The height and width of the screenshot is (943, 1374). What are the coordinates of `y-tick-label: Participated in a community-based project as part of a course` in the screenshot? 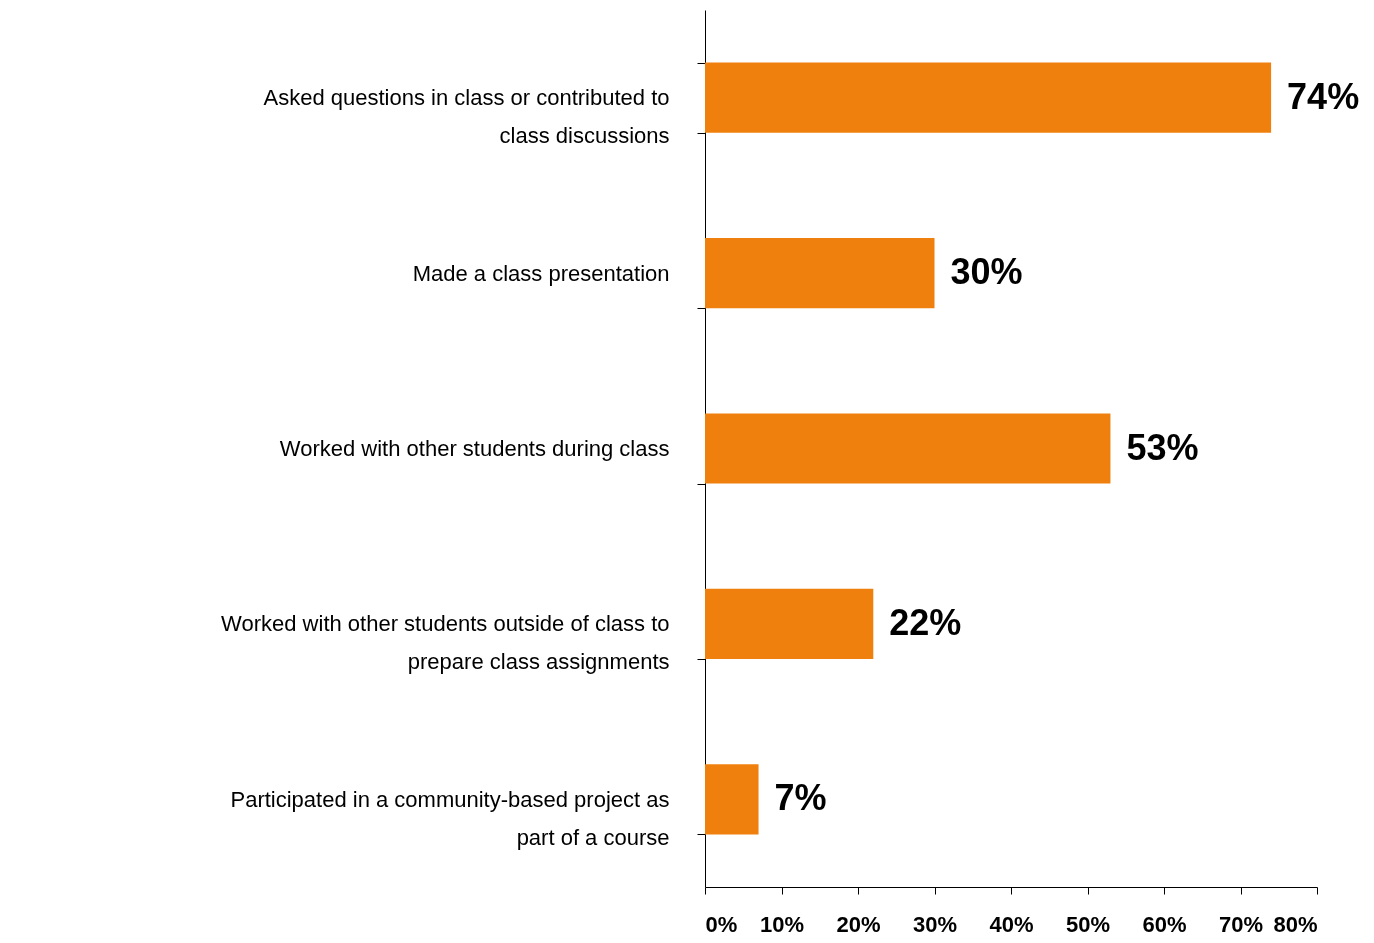 It's located at (450, 818).